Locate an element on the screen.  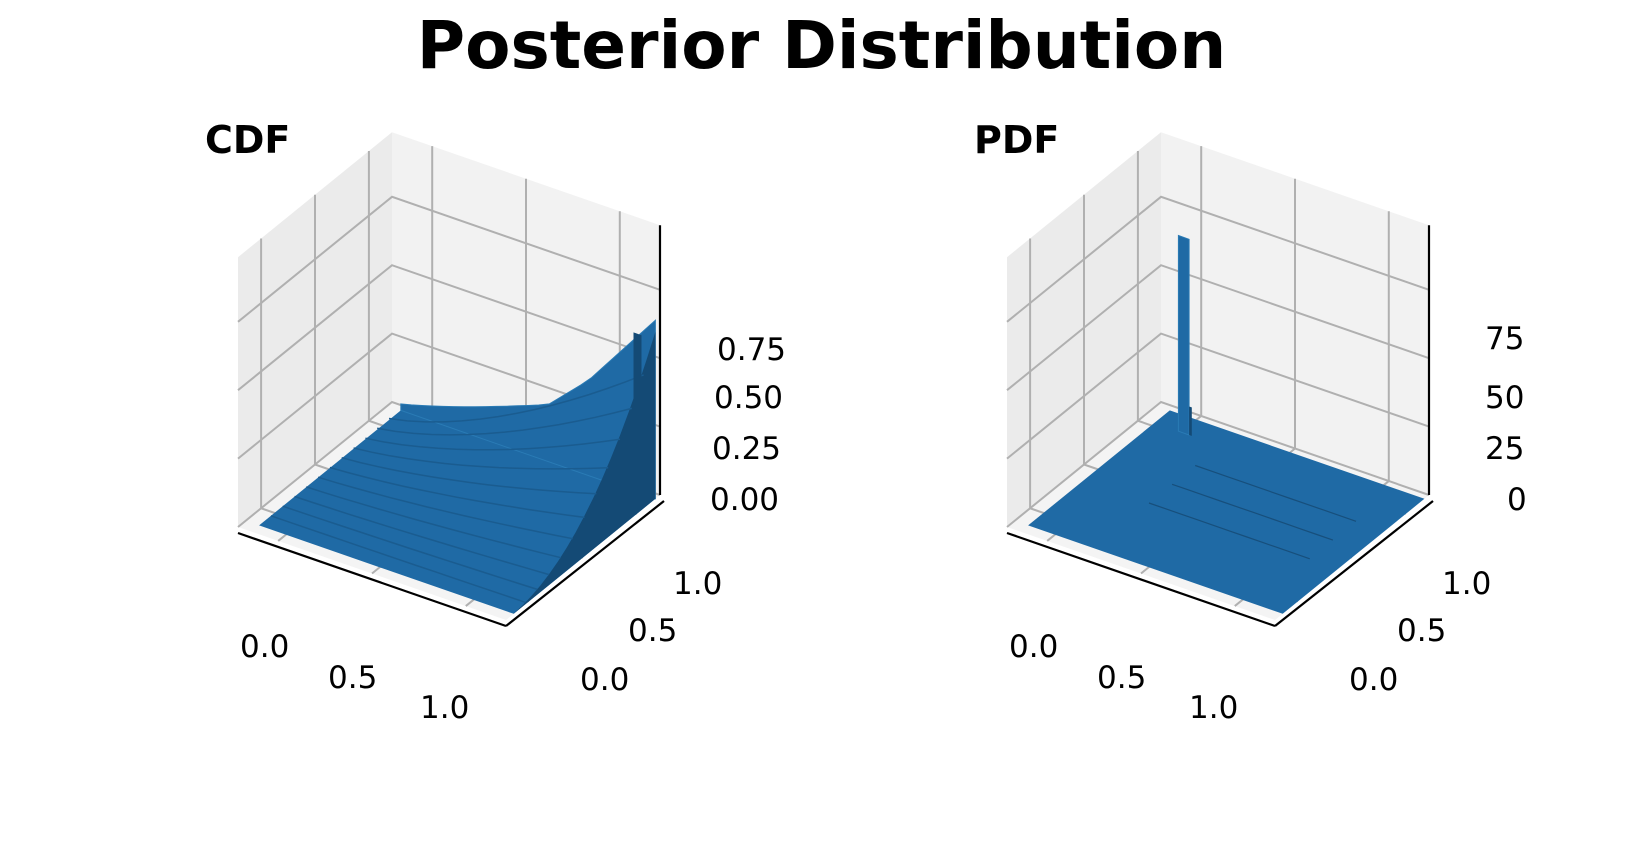
bar-wall-back is located at coordinates (528, 409).